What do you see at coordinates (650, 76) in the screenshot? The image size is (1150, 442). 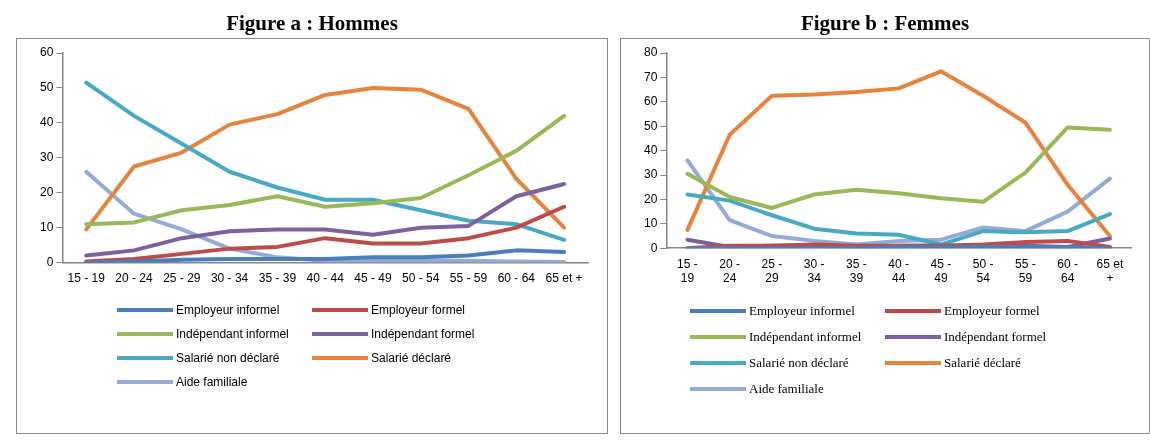 I see `y-tick-label: 70` at bounding box center [650, 76].